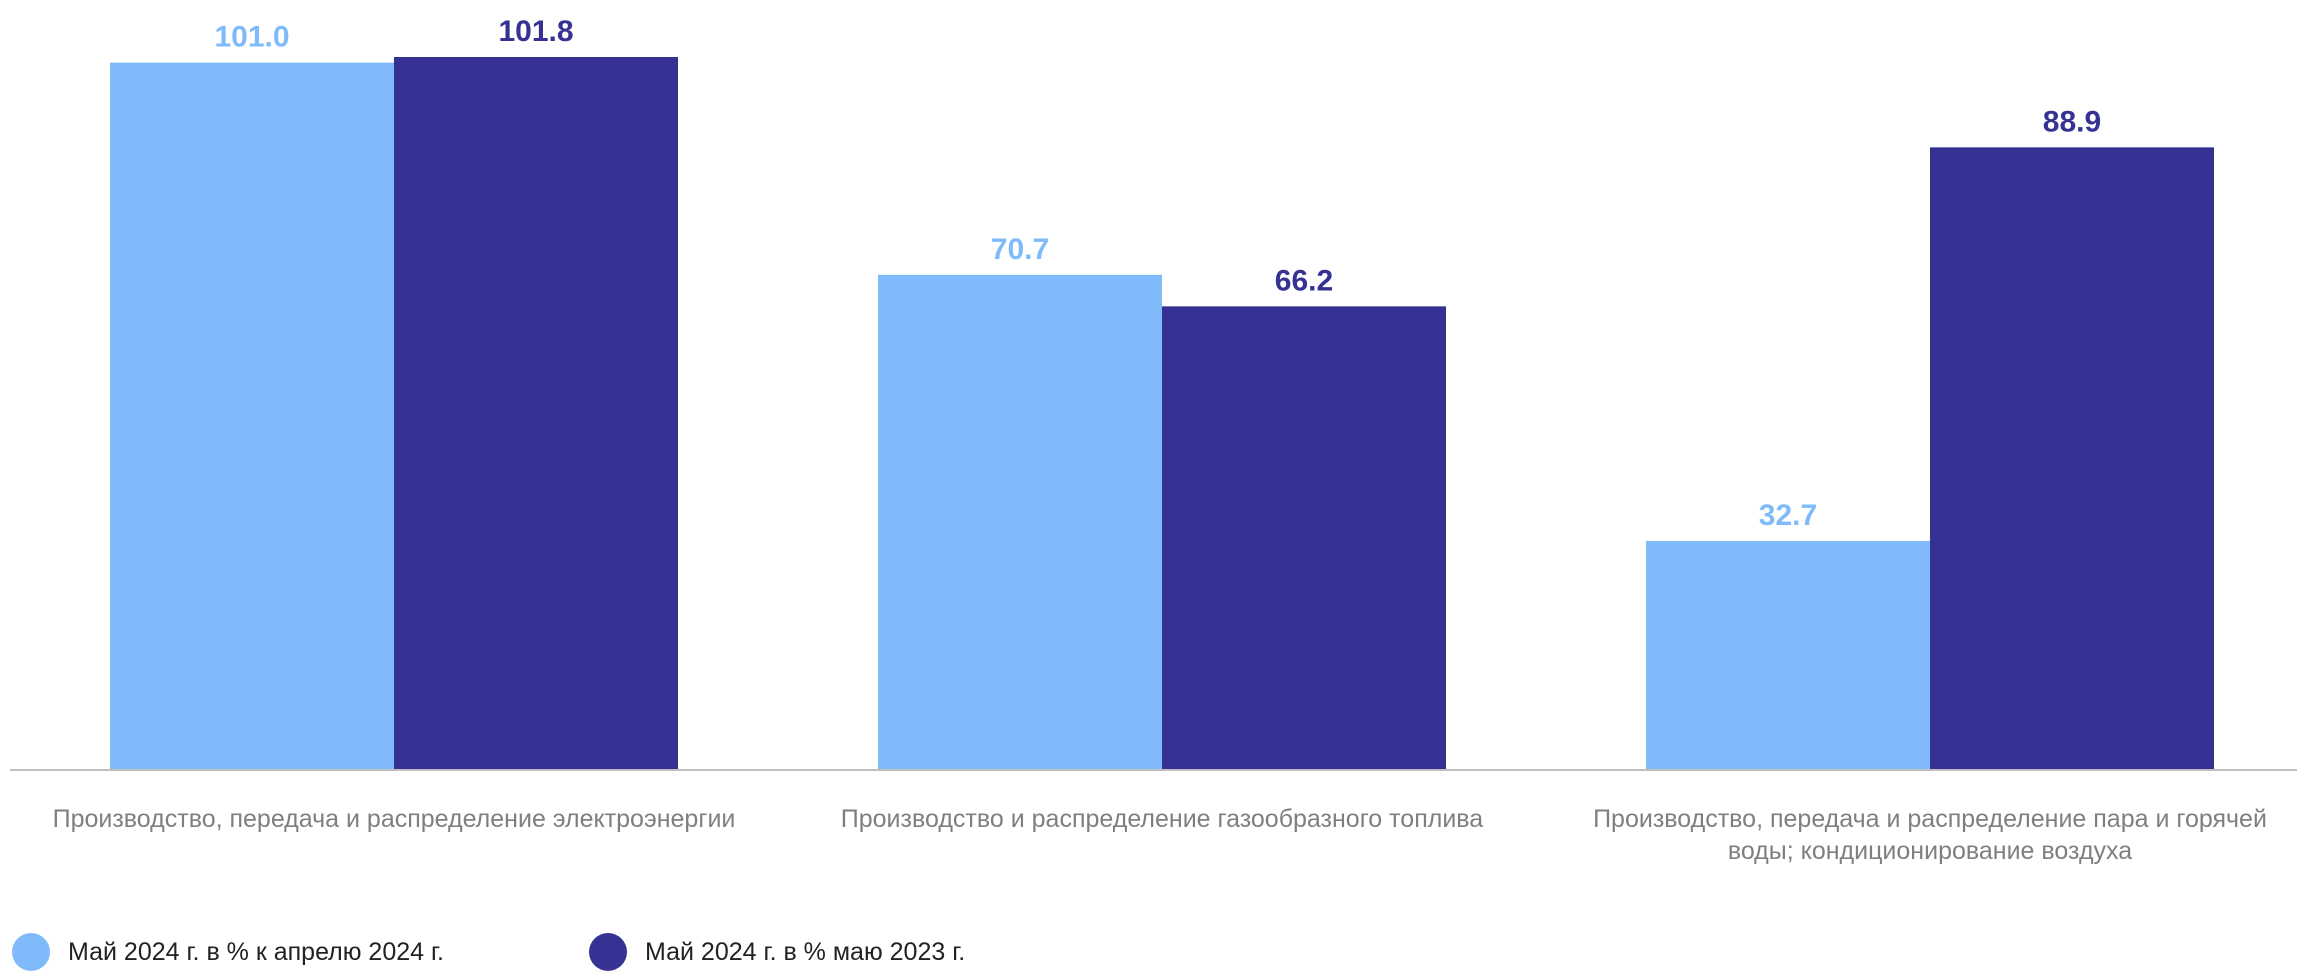 This screenshot has width=2297, height=971. I want to click on bar-cat2-series1, so click(1020, 522).